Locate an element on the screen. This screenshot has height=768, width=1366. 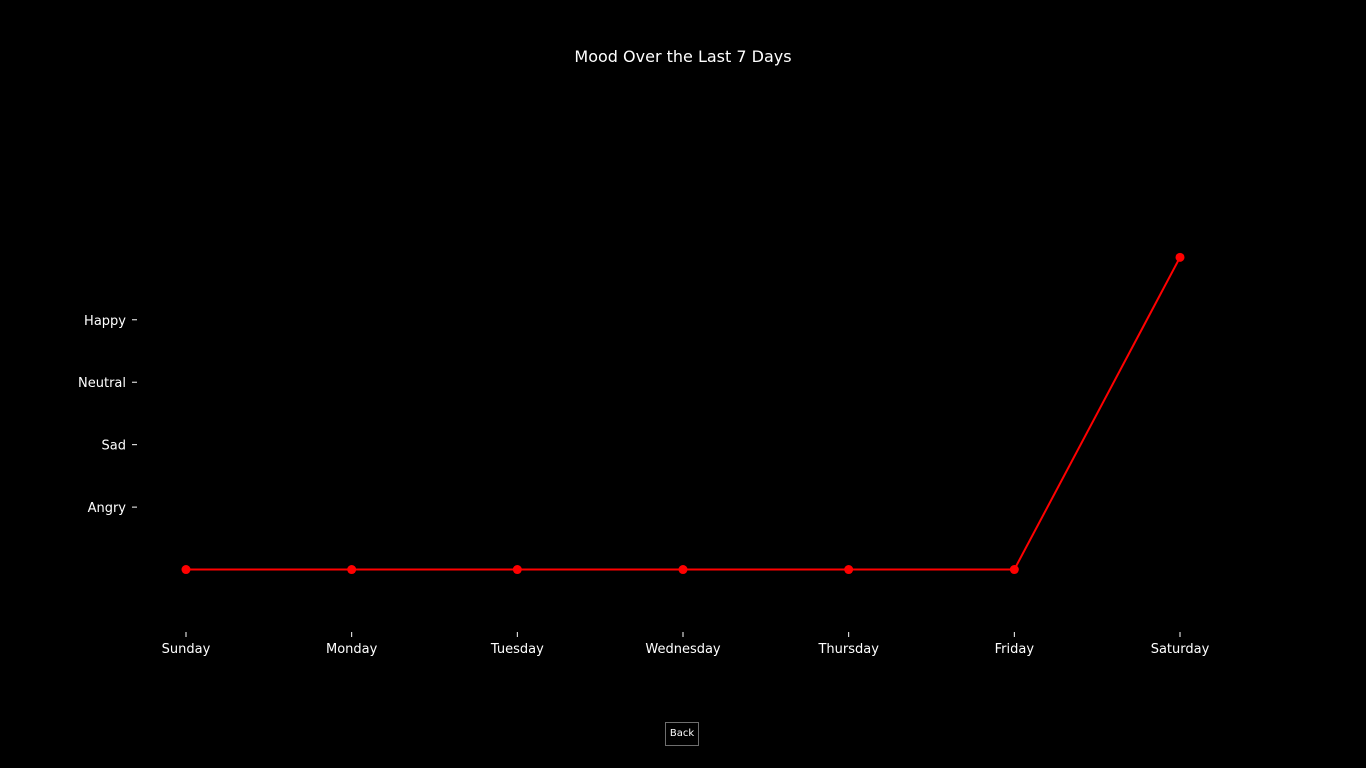
x-tick-label: Friday is located at coordinates (1015, 649).